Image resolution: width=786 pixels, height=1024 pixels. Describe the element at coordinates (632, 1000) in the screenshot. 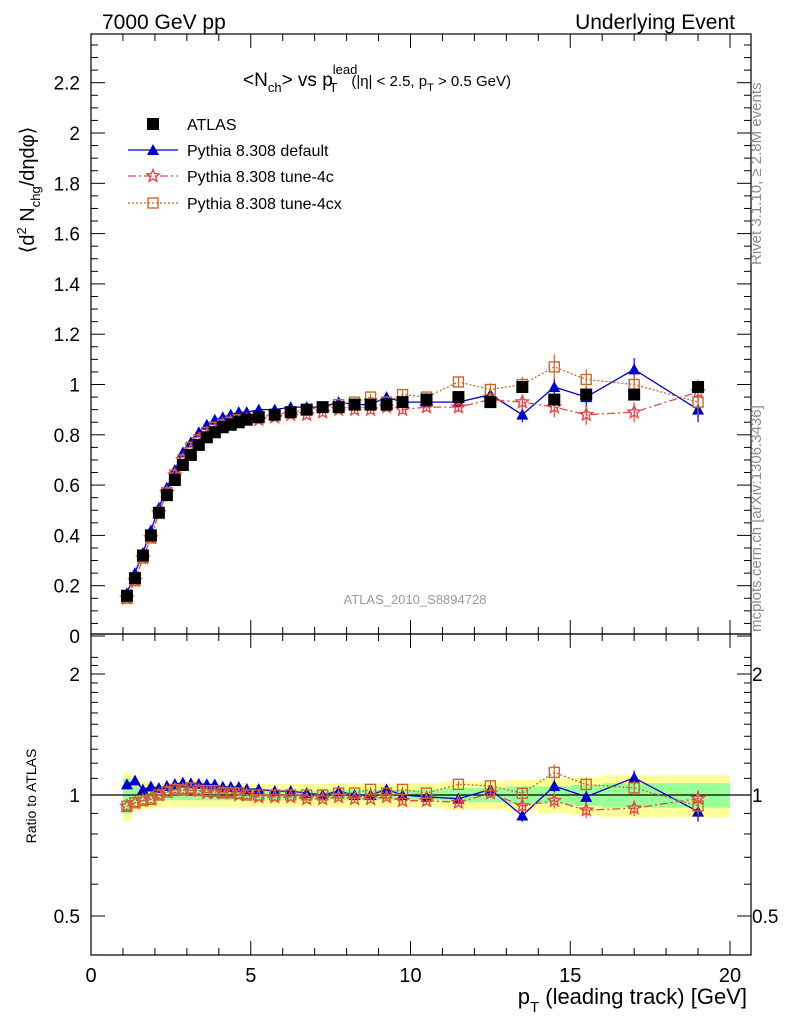

I see `x-axis-label: pT (leading track) [GeV]` at that location.